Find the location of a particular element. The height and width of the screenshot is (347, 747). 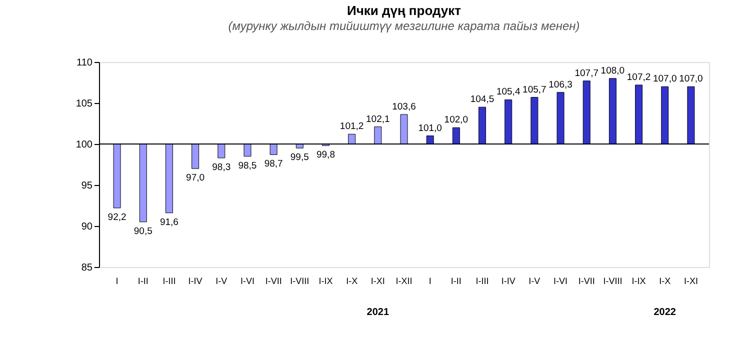

y-tick-label: 100 is located at coordinates (84, 145).